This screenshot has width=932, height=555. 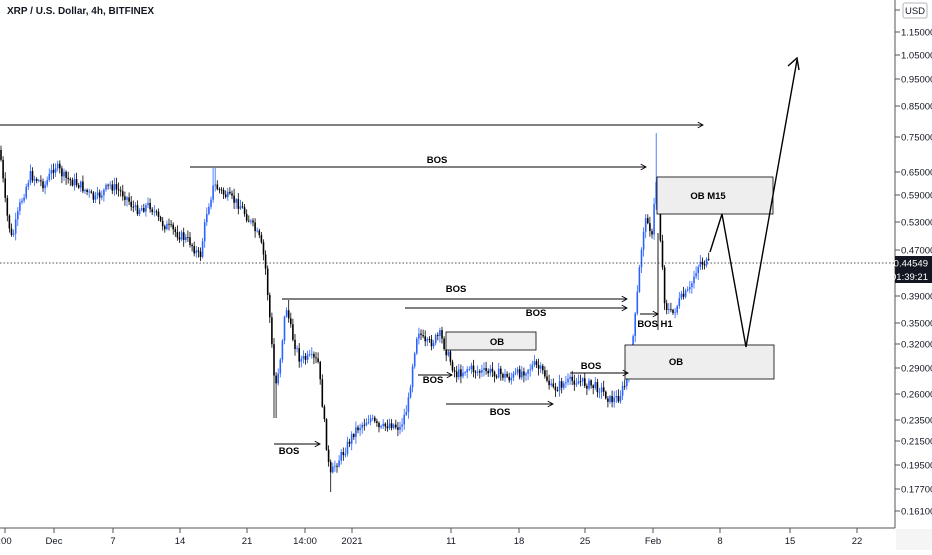 I want to click on ob-box-small, so click(x=491, y=341).